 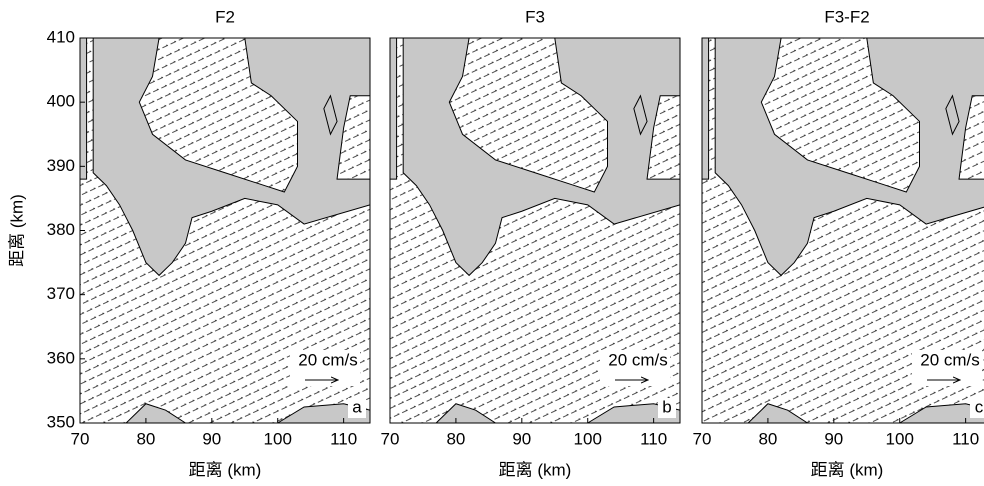 What do you see at coordinates (61, 101) in the screenshot?
I see `y-tick-label: 400` at bounding box center [61, 101].